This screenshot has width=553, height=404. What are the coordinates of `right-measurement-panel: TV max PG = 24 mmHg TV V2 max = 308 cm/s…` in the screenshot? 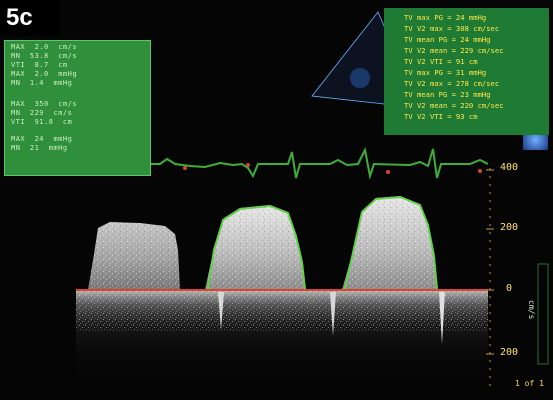 It's located at (466, 71).